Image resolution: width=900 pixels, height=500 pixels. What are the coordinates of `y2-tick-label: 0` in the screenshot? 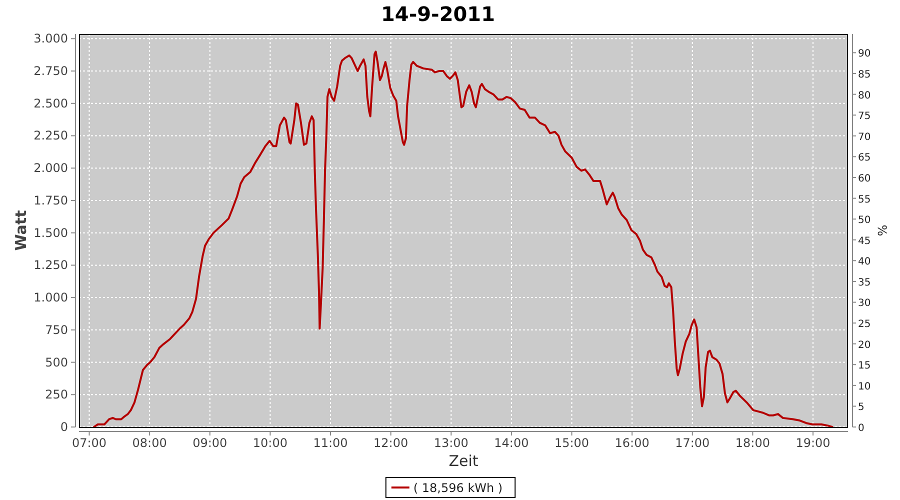 It's located at (861, 428).